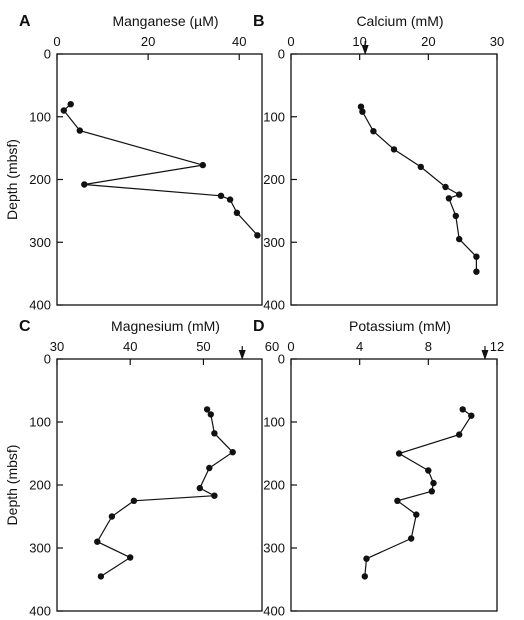 This screenshot has width=524, height=620. I want to click on panel-title: Calcium (mM), so click(399, 21).